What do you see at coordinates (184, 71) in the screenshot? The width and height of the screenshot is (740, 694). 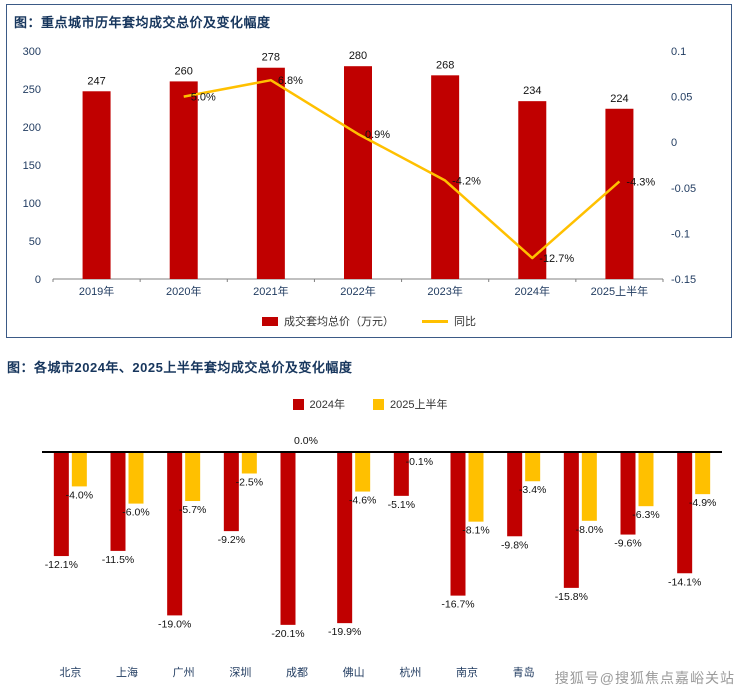 I see `bar-value-label: 260` at bounding box center [184, 71].